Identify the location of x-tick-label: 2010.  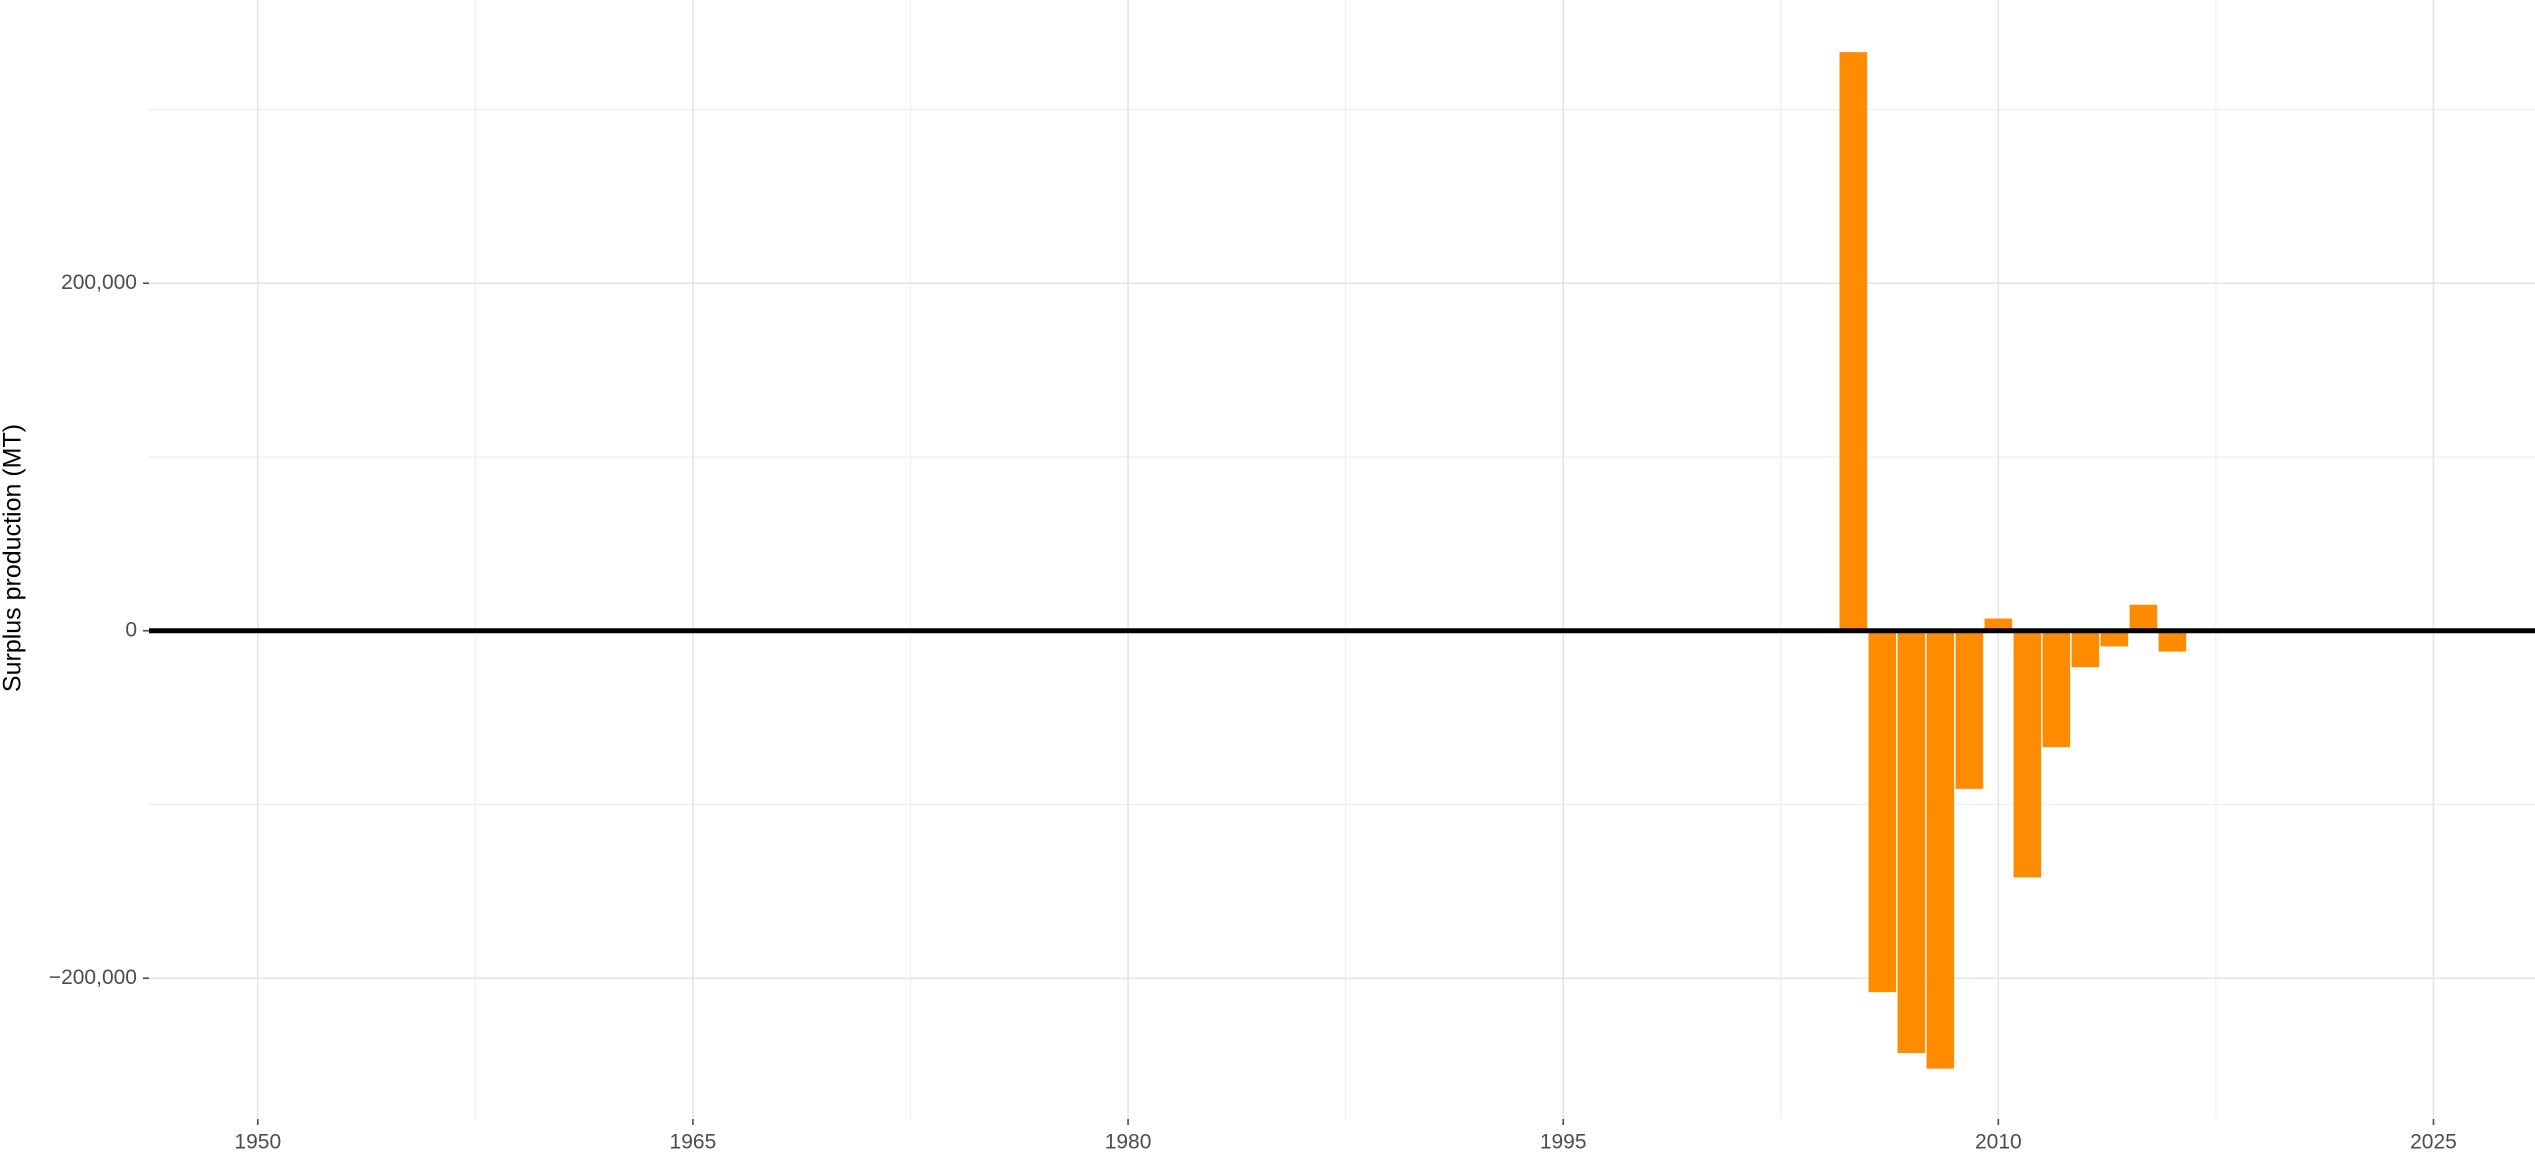
(1998, 1142).